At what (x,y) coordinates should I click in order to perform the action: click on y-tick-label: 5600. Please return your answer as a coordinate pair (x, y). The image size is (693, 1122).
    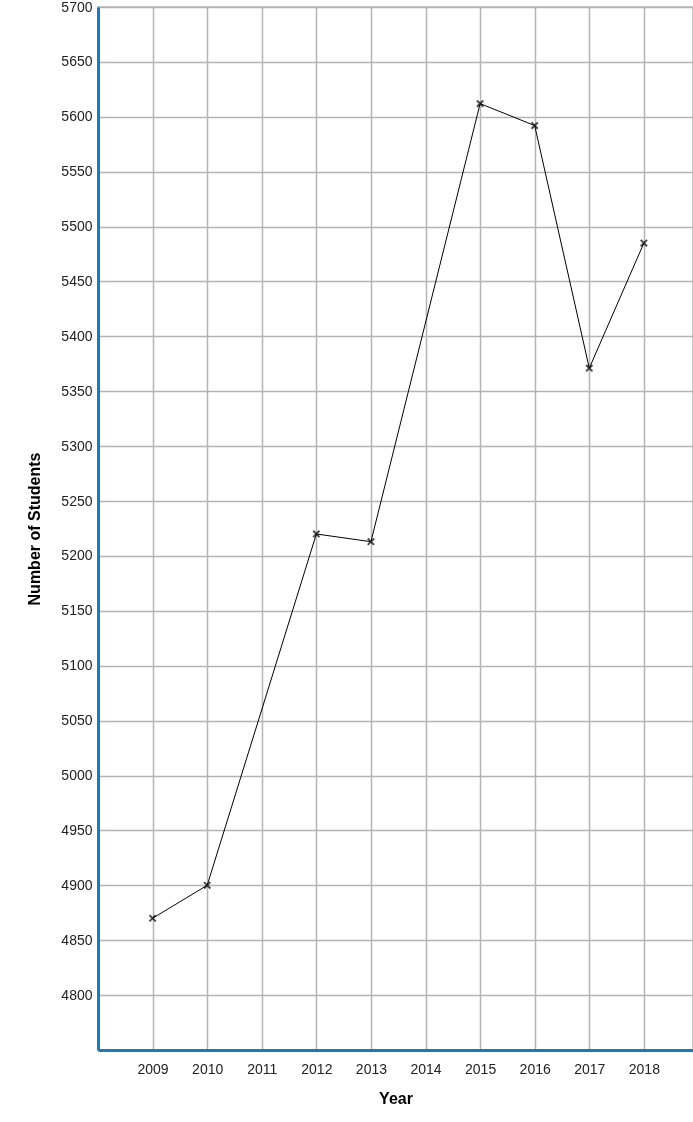
    Looking at the image, I should click on (77, 116).